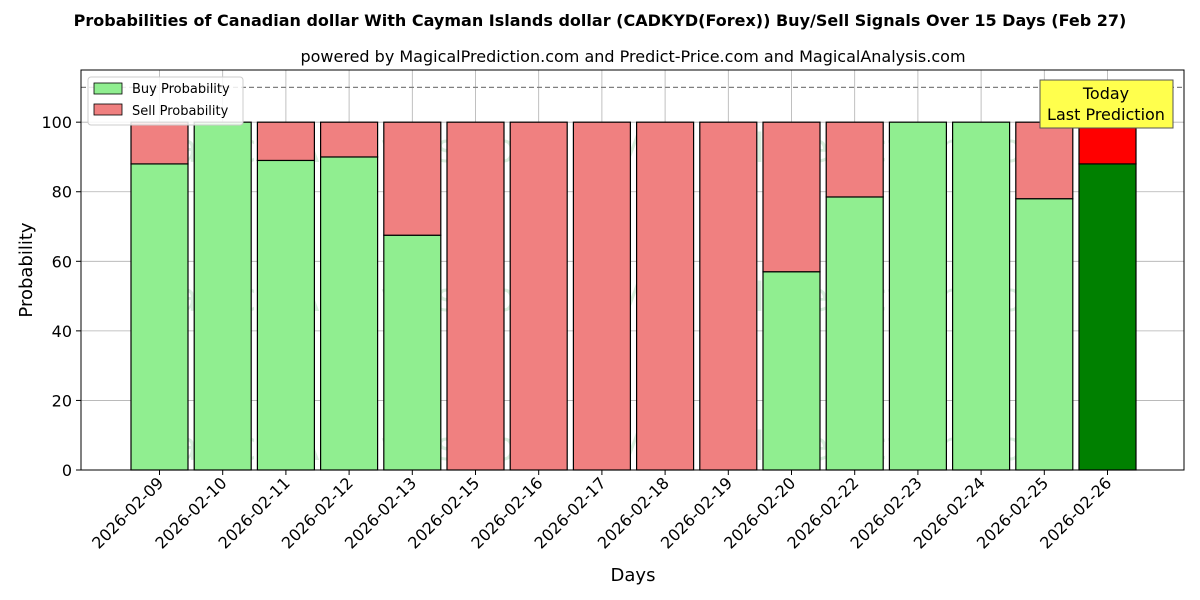 The image size is (1200, 600). Describe the element at coordinates (62, 400) in the screenshot. I see `y-tick-label: 20` at that location.